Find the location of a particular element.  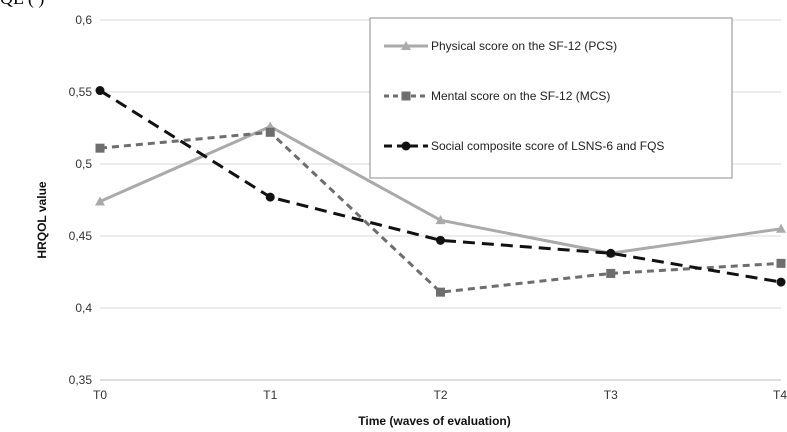

legend-label: Mental score on the SF-12 (MCS) is located at coordinates (520, 96).